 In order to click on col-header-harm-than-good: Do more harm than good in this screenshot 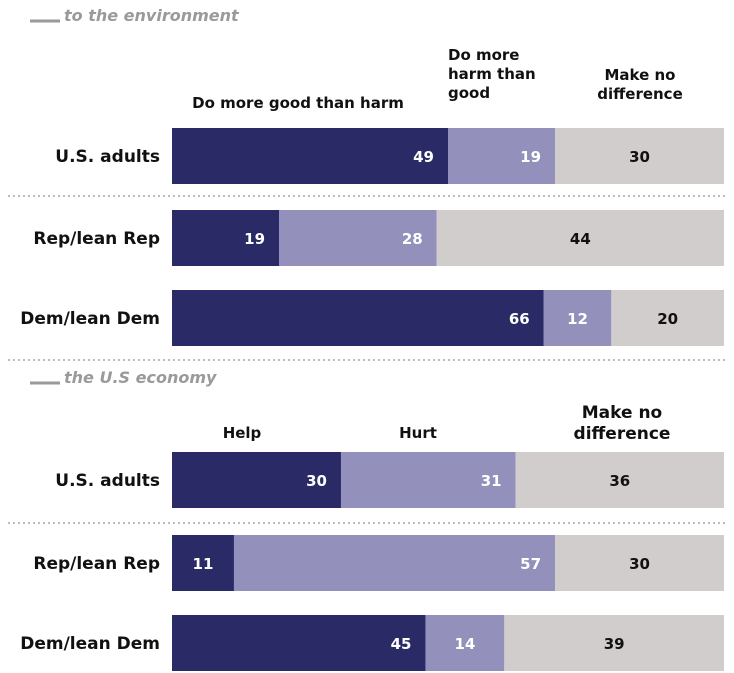, I will do `click(492, 74)`.